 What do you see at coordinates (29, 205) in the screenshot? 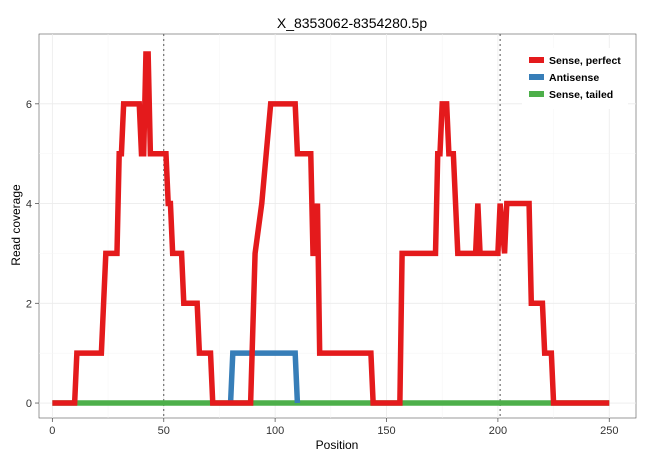
I see `y-tick-label: 4` at bounding box center [29, 205].